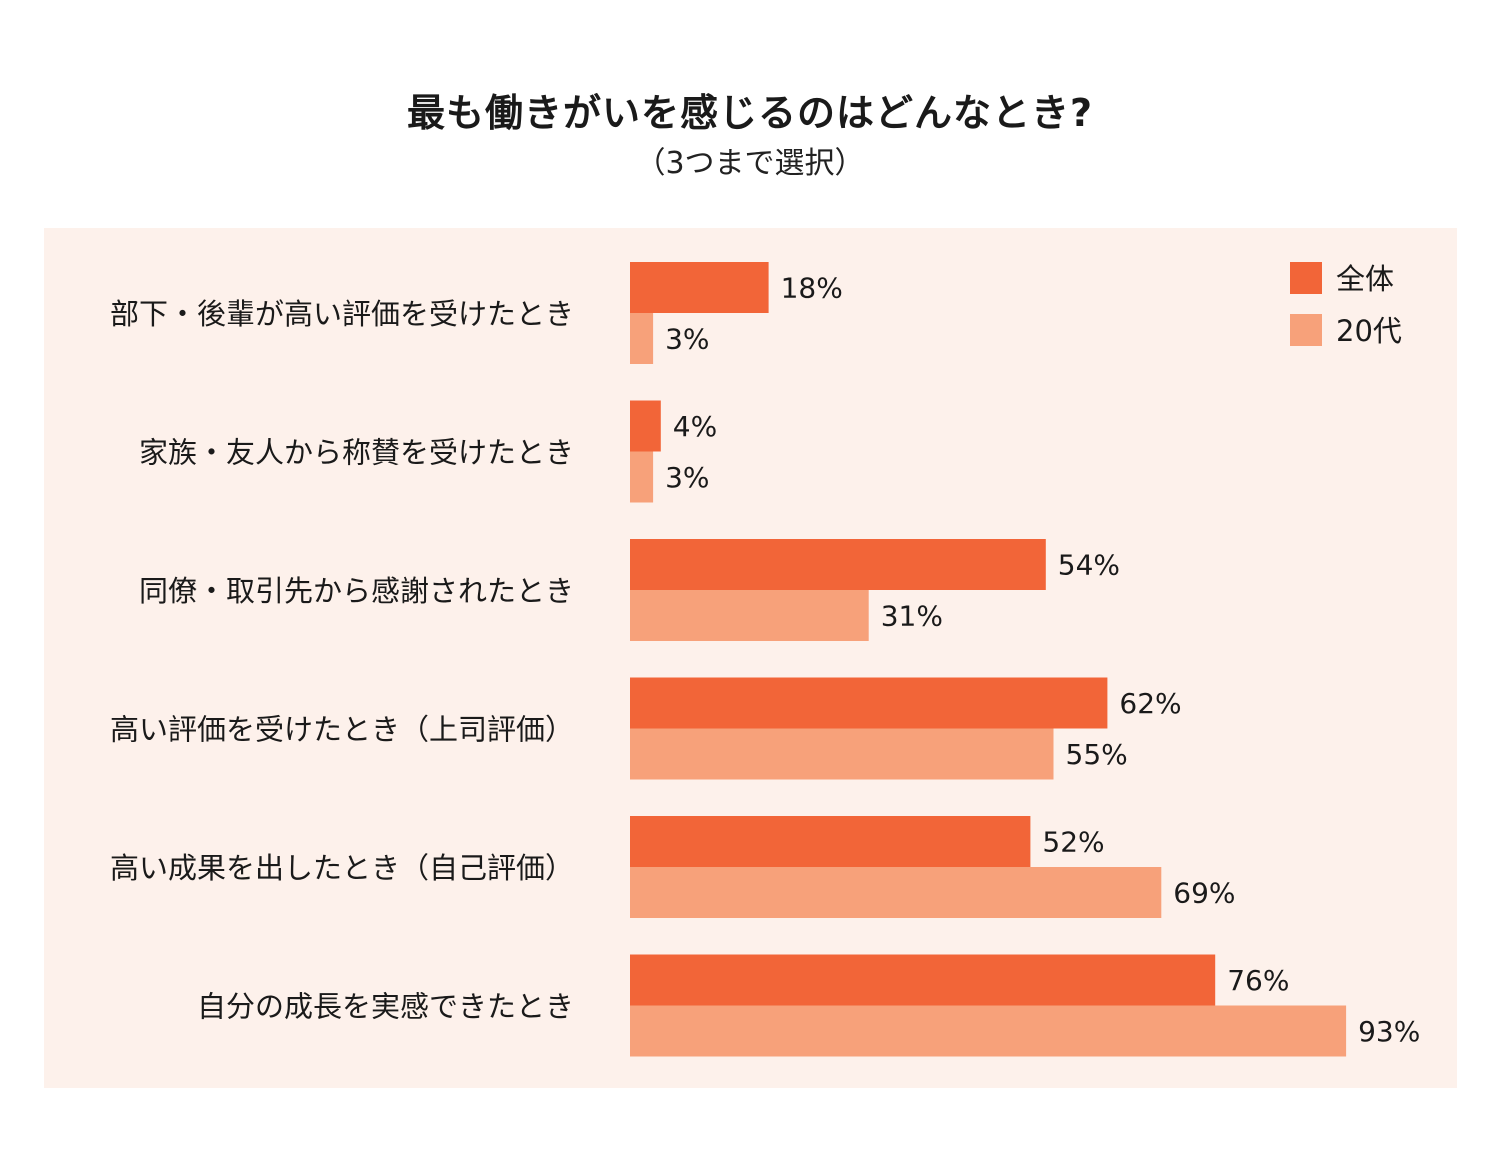 This screenshot has width=1500, height=1172. I want to click on legend-label: 全体, so click(1365, 279).